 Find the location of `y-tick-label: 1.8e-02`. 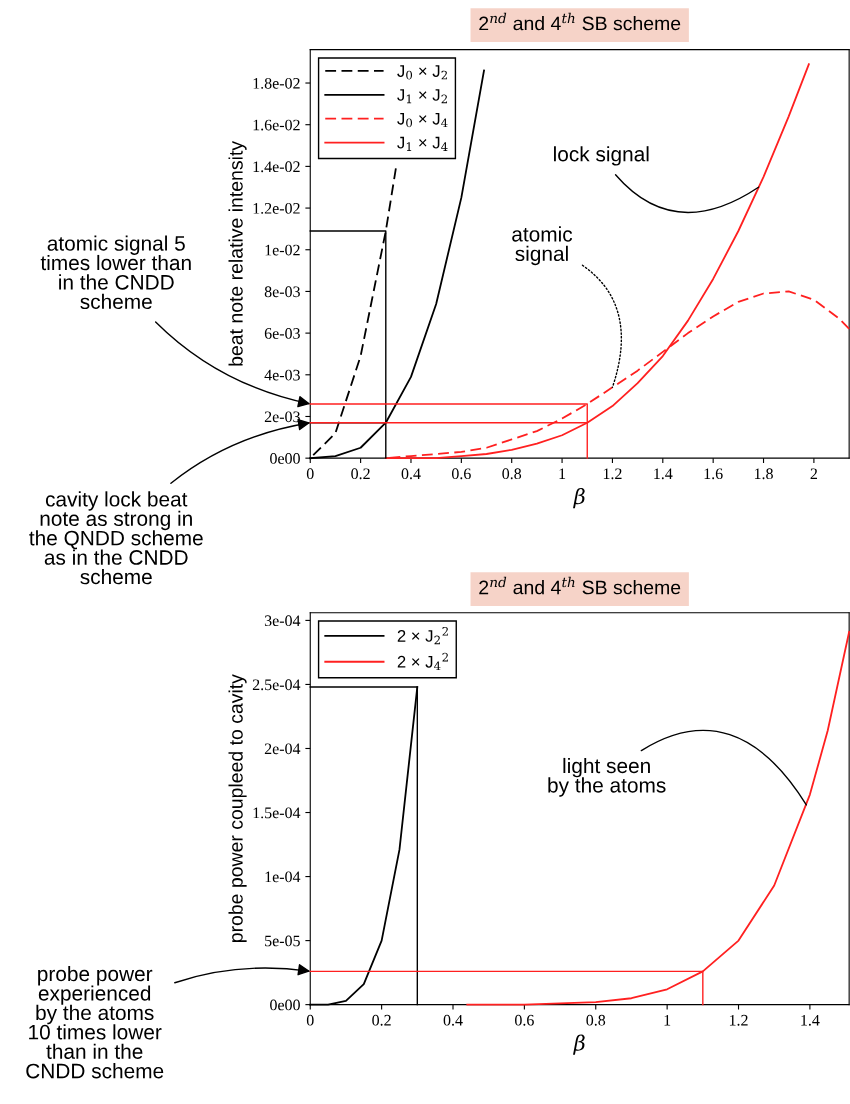

y-tick-label: 1.8e-02 is located at coordinates (276, 83).